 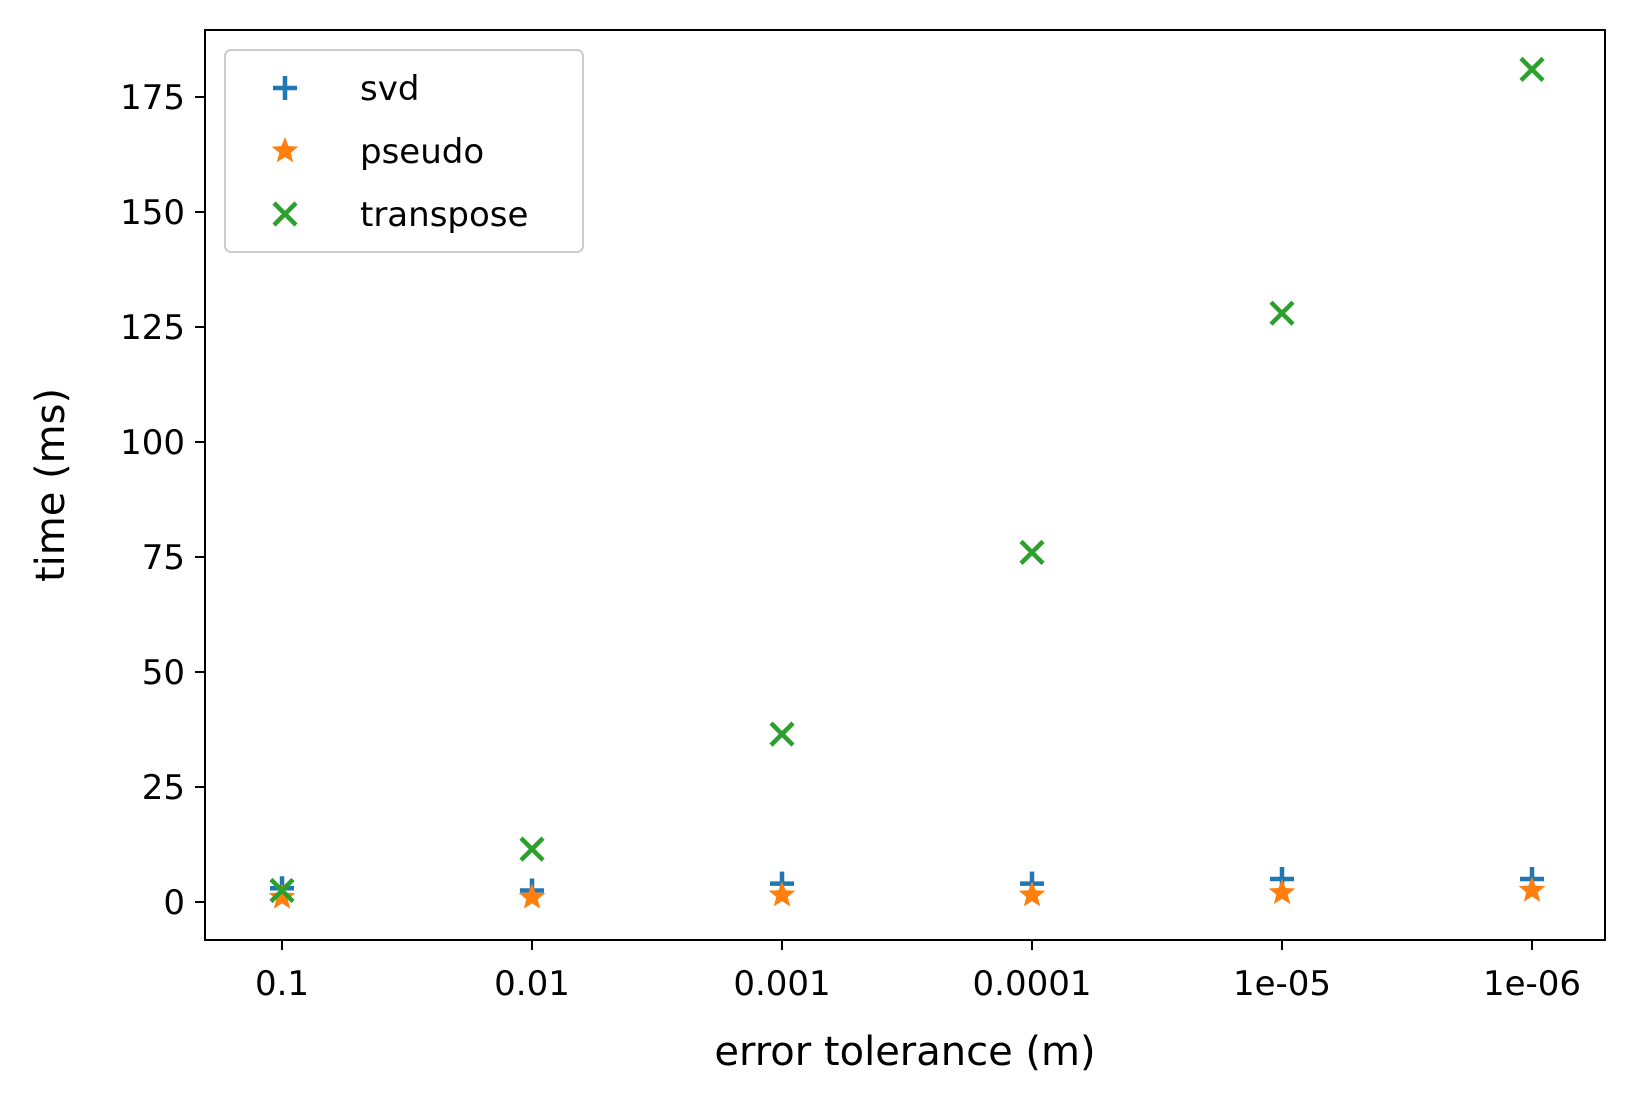 I want to click on y-axis-label: time (ms), so click(x=51, y=485).